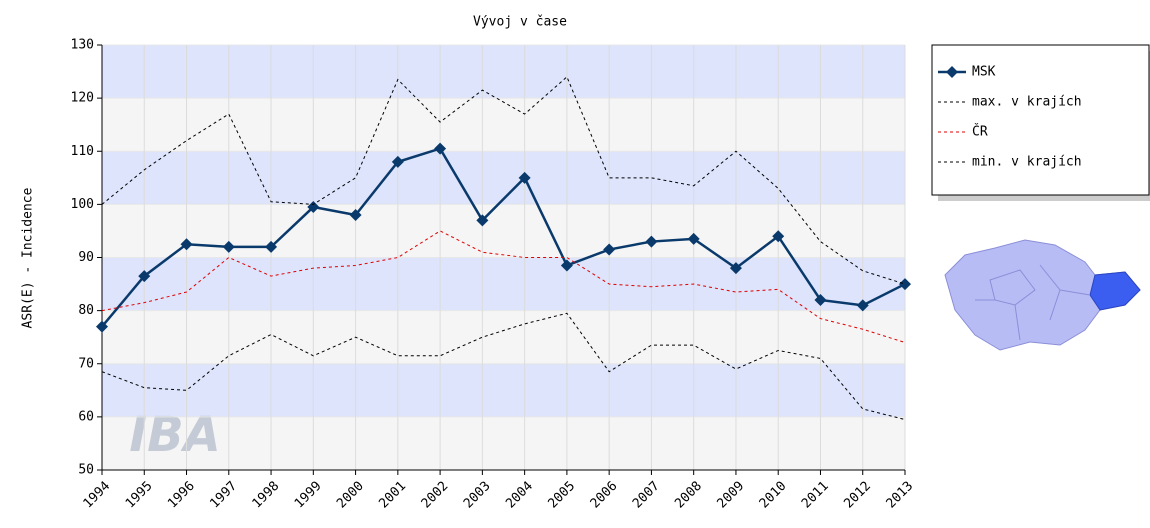 This screenshot has width=1150, height=528. I want to click on x-tick-label: 1996, so click(181, 495).